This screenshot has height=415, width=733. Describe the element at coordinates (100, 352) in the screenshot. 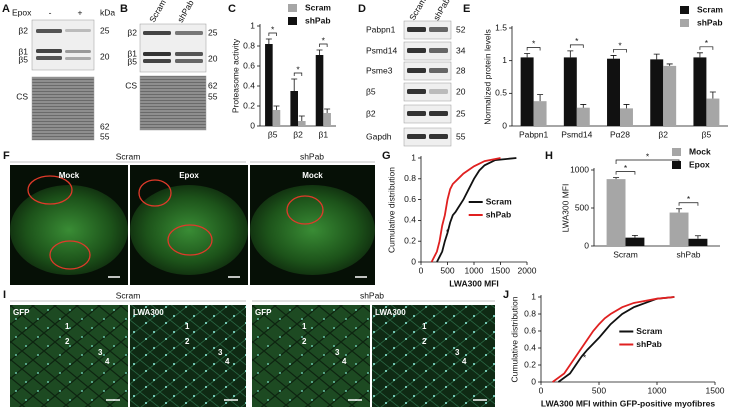

I see `fibre-number: 3` at that location.